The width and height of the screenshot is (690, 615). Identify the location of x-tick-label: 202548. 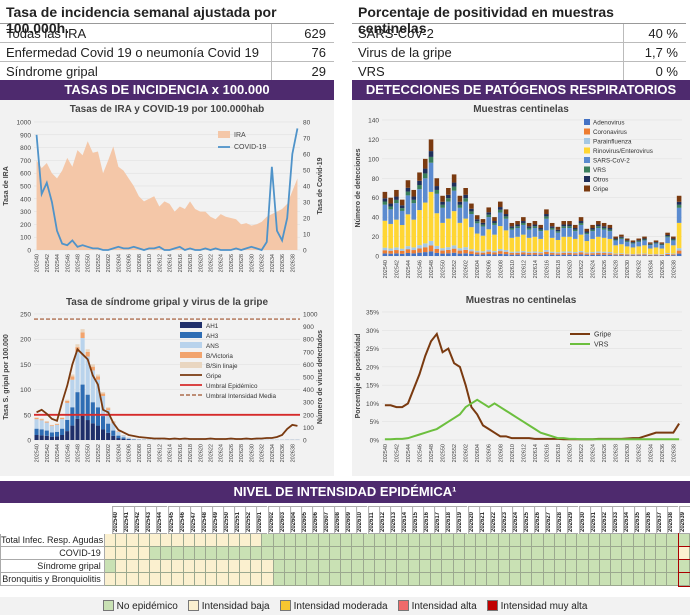
(432, 269).